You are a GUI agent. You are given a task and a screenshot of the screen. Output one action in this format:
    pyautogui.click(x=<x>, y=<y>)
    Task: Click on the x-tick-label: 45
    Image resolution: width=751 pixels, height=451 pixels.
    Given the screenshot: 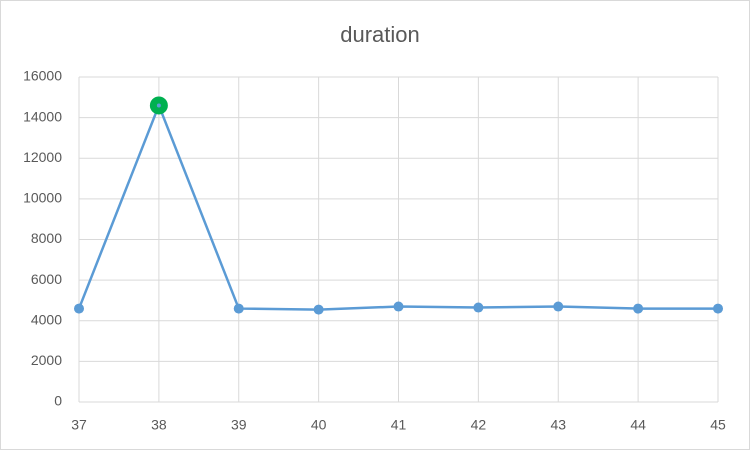 What is the action you would take?
    pyautogui.click(x=718, y=425)
    